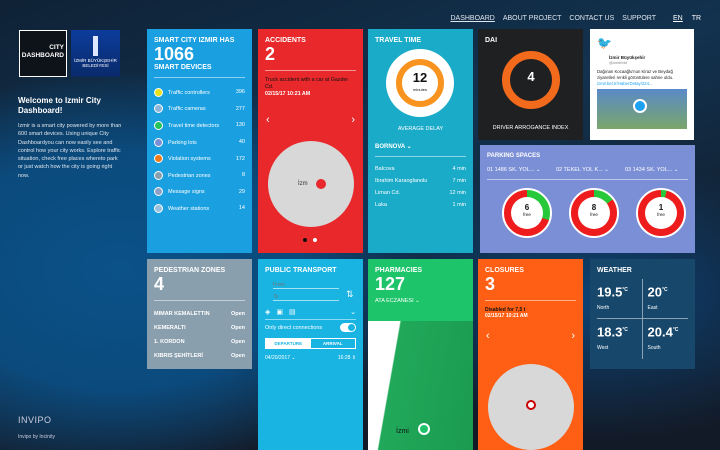 Image resolution: width=720 pixels, height=450 pixels. I want to click on travel-row: Balcova 4 min, so click(420, 169).